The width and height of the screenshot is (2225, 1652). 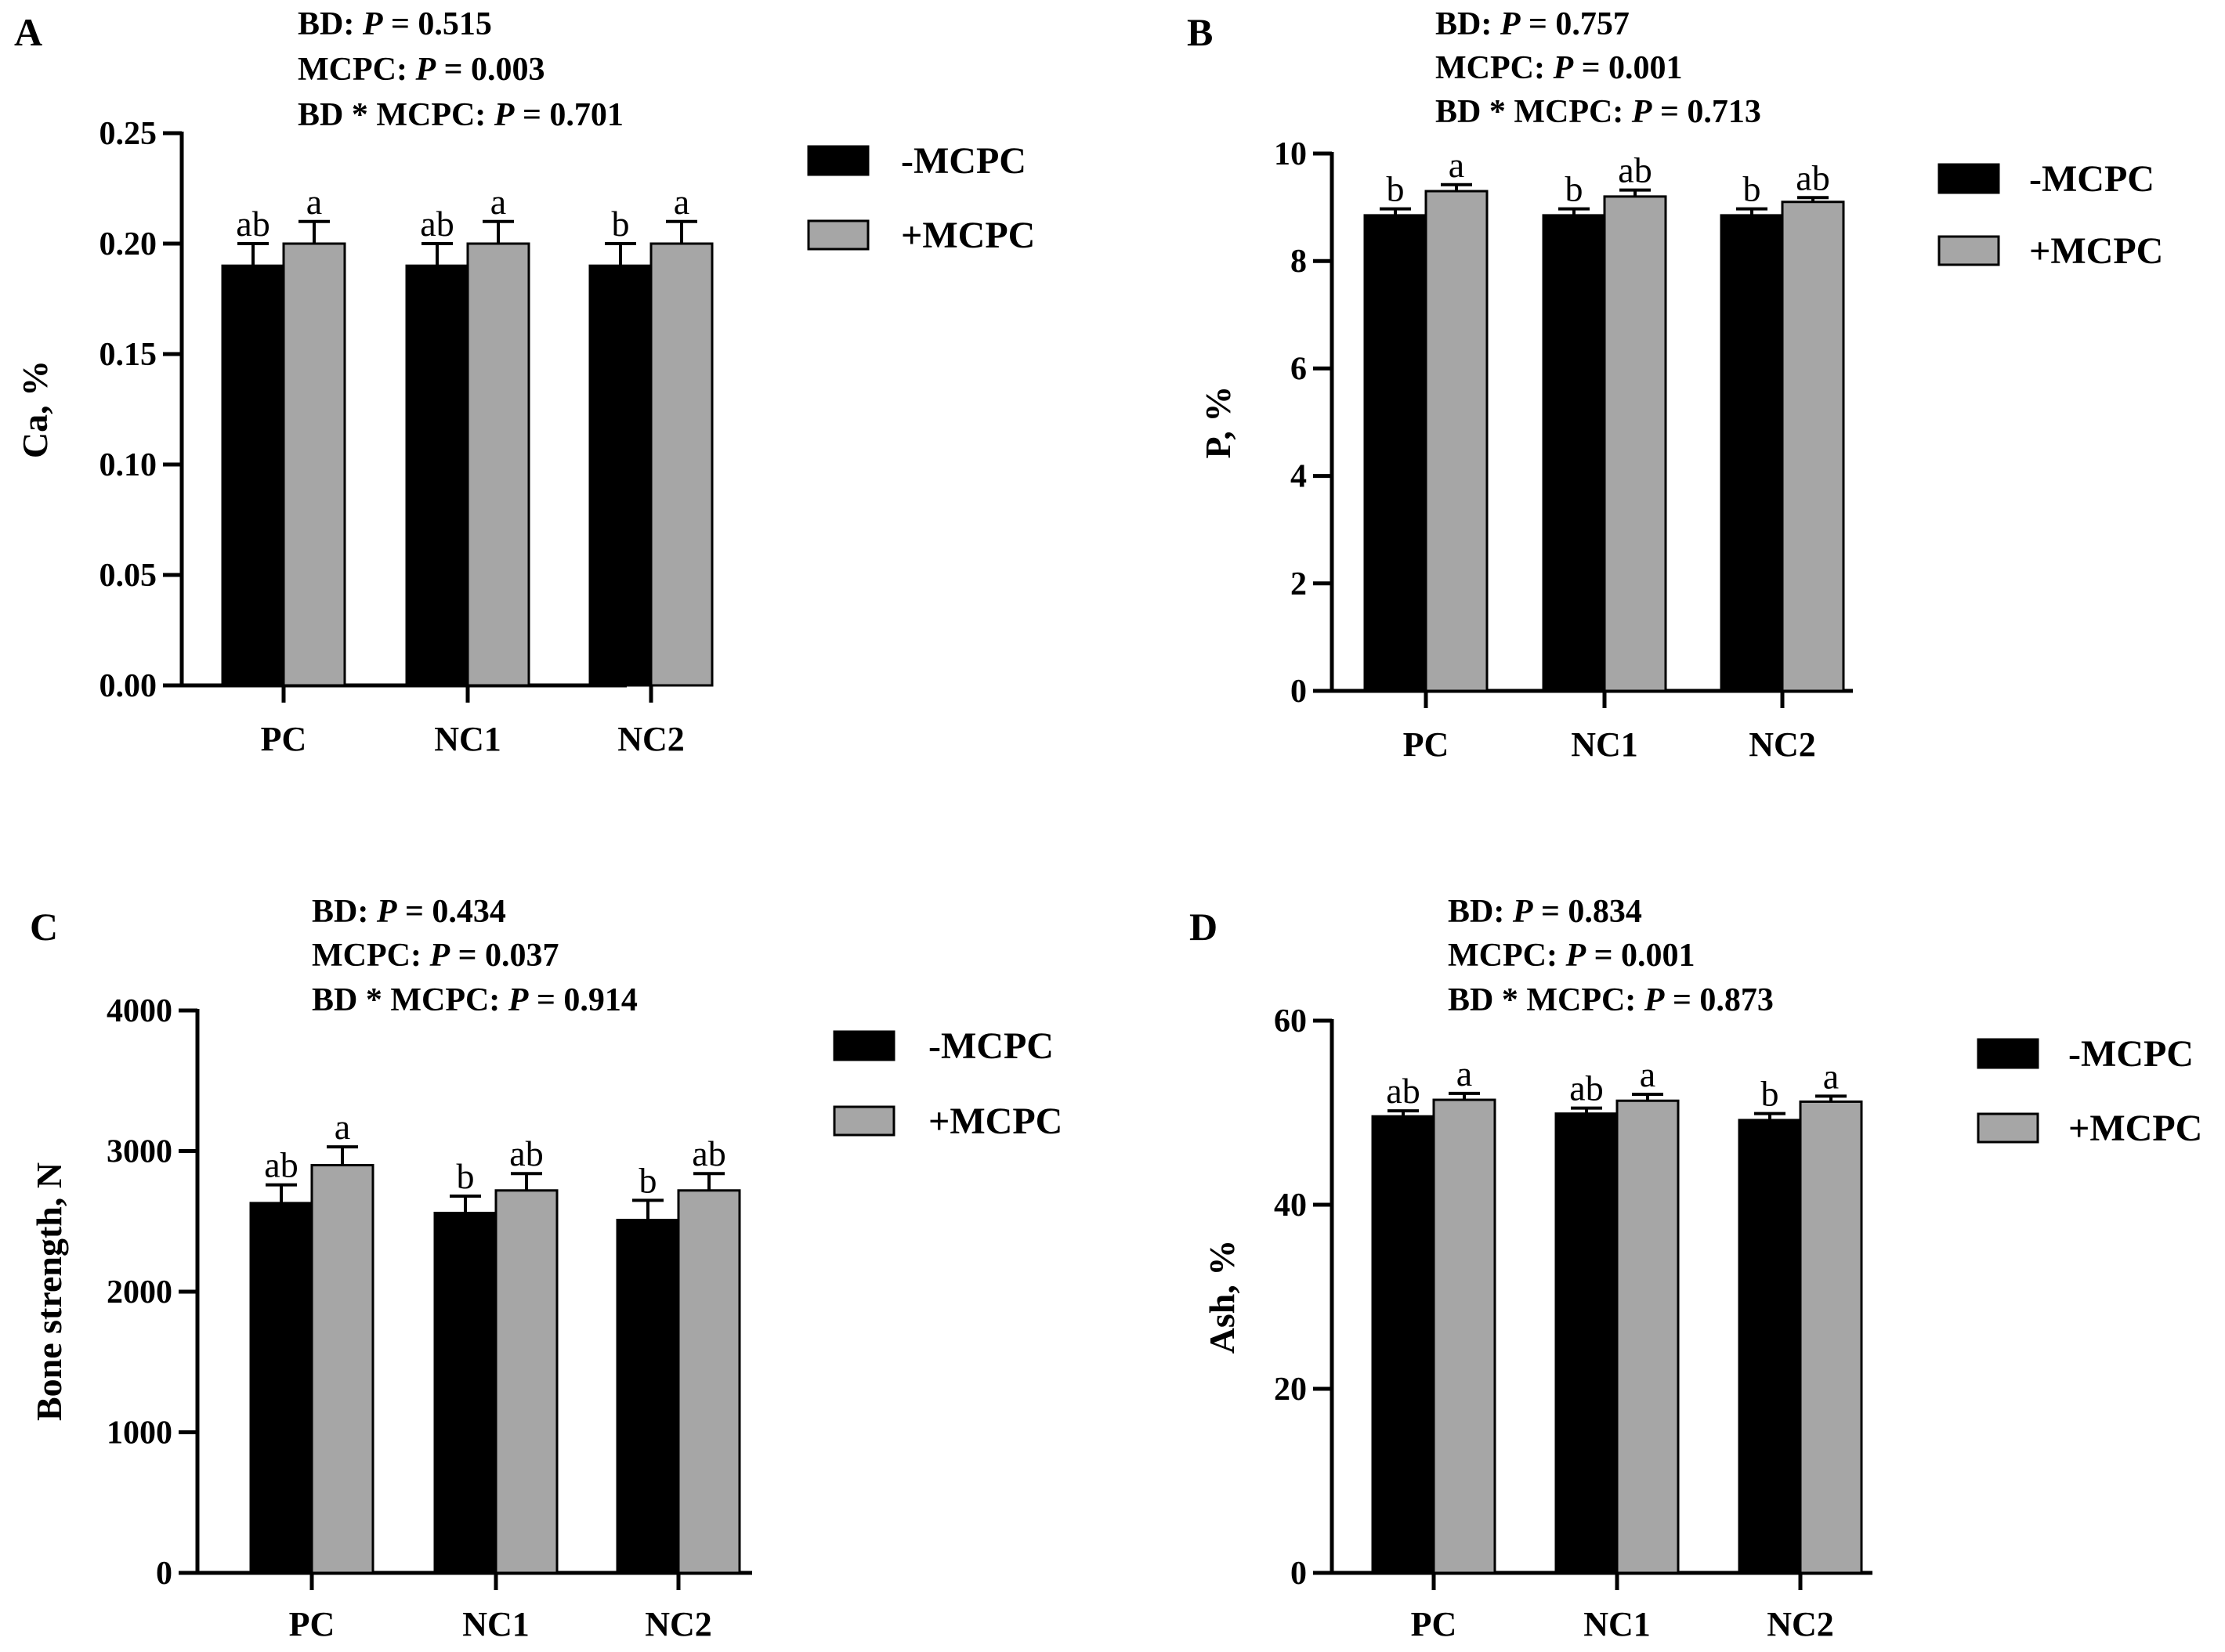 What do you see at coordinates (344, 912) in the screenshot?
I see `stat-label: BD:` at bounding box center [344, 912].